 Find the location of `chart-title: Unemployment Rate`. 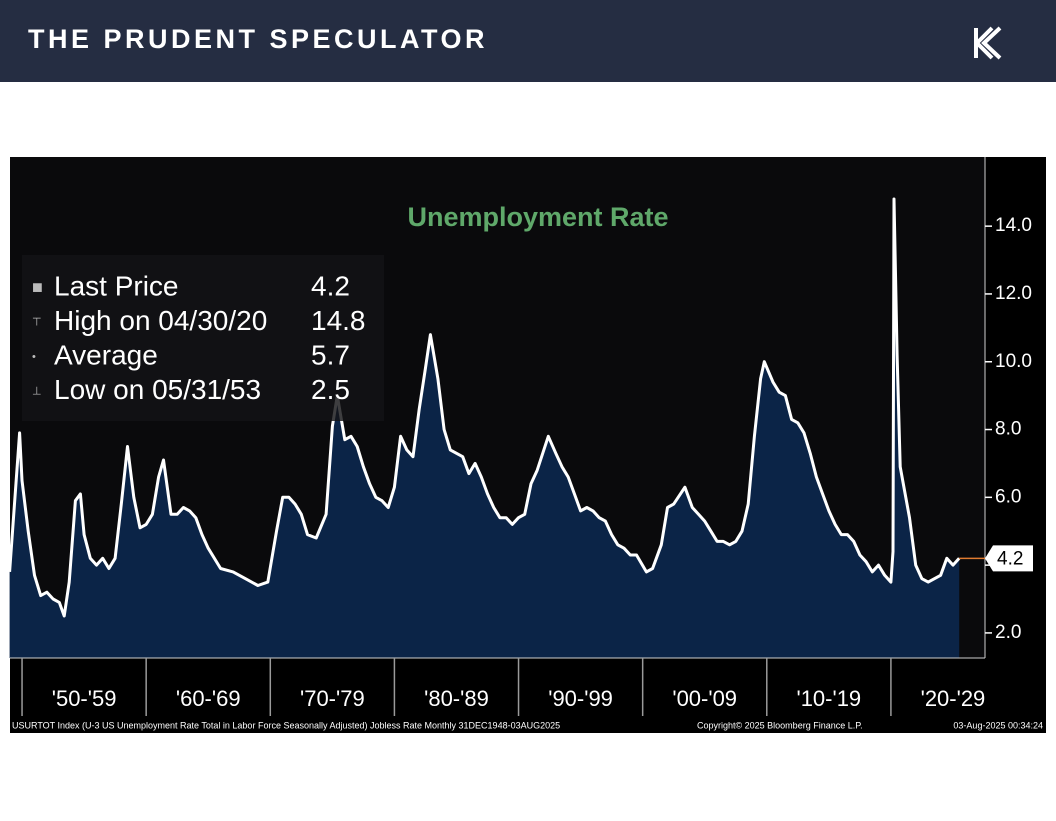

chart-title: Unemployment Rate is located at coordinates (537, 217).